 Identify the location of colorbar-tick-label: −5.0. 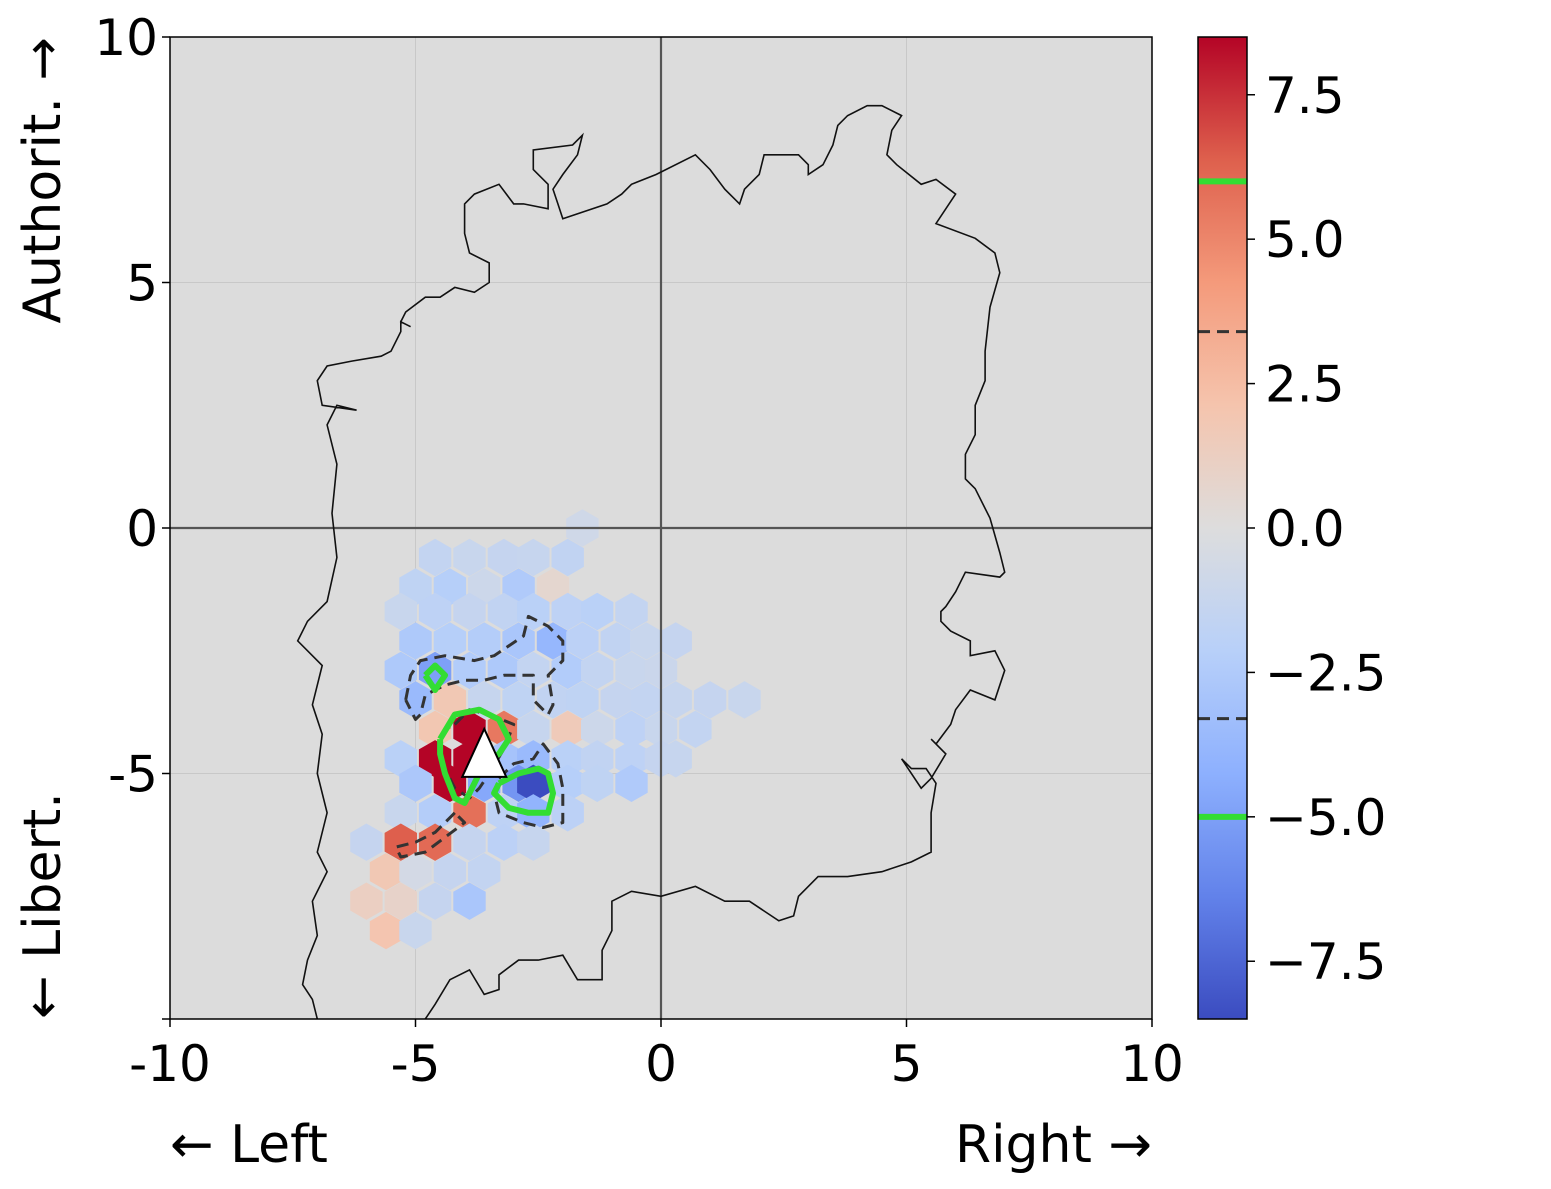
(1325, 818).